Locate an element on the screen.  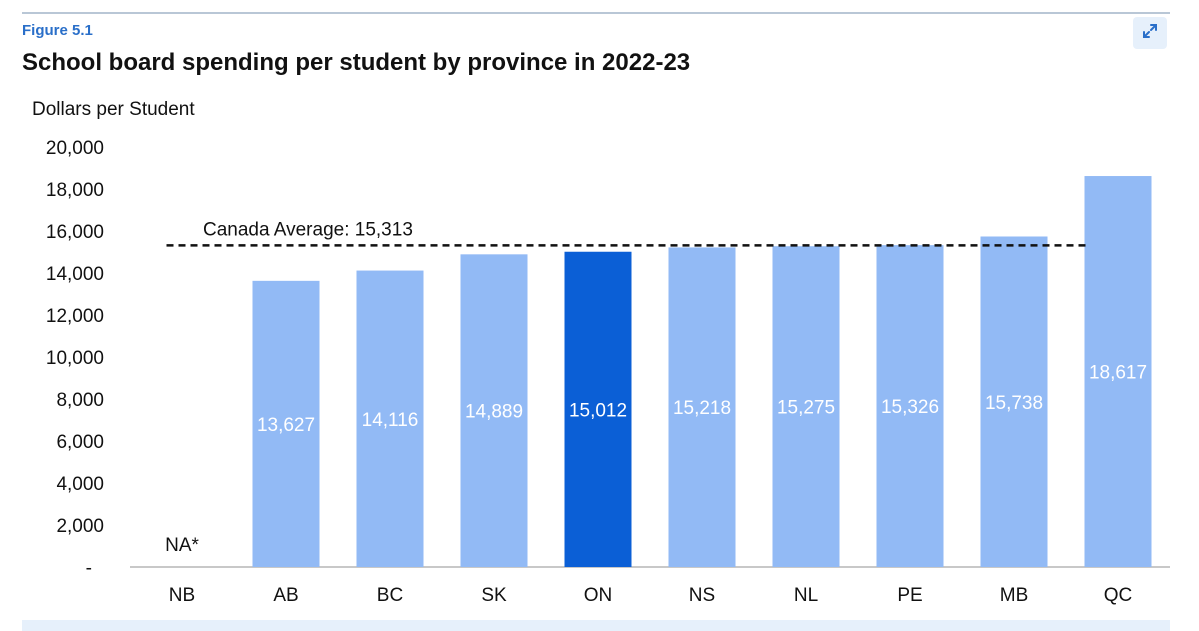
y-tick-label: 6,000 is located at coordinates (80, 442).